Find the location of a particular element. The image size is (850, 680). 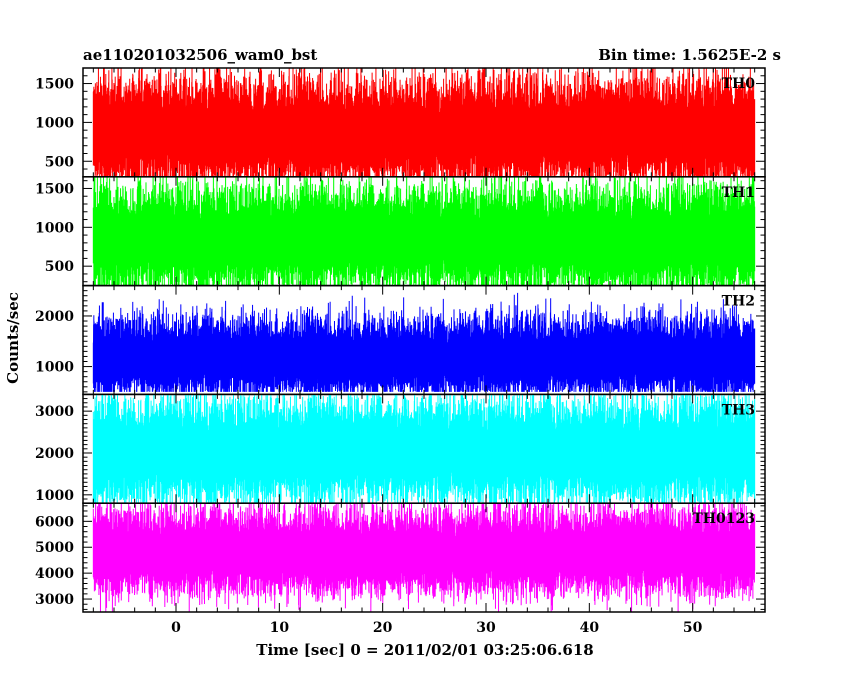

x-tick-label: 40 is located at coordinates (590, 628).